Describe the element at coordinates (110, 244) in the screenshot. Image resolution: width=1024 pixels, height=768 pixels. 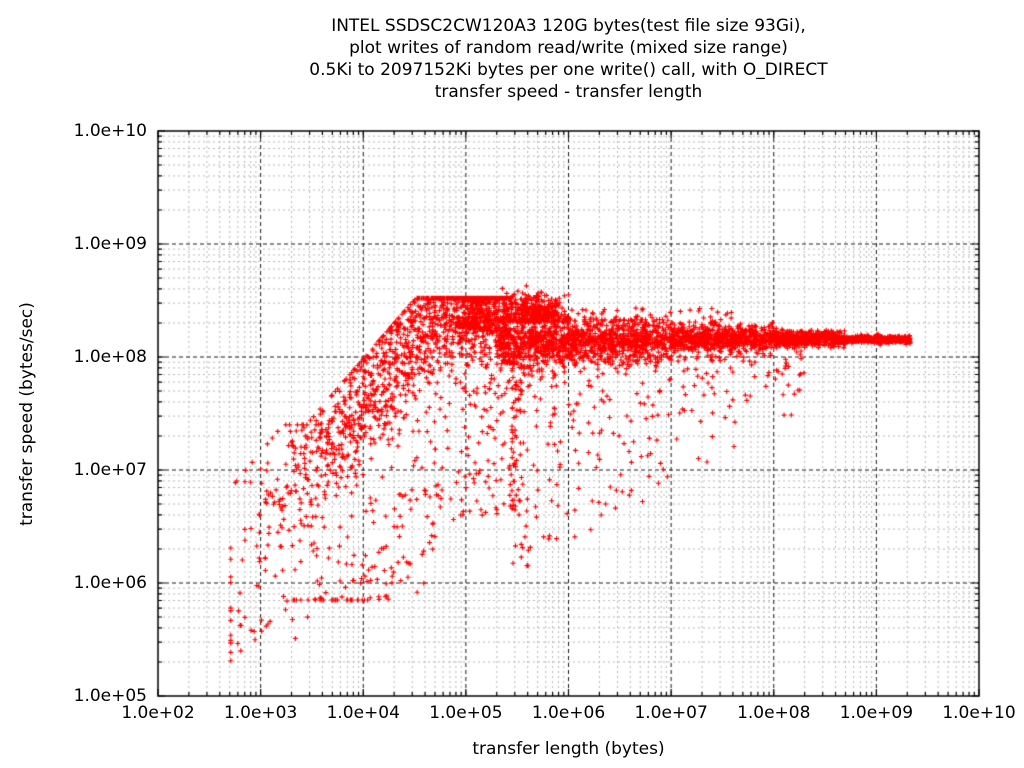
I see `y-tick-label: 1.0e+09` at that location.